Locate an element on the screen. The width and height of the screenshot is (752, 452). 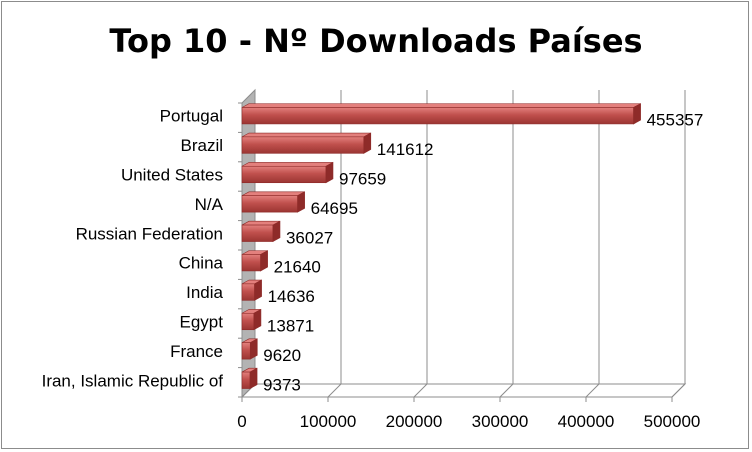
category-label: China is located at coordinates (201, 263).